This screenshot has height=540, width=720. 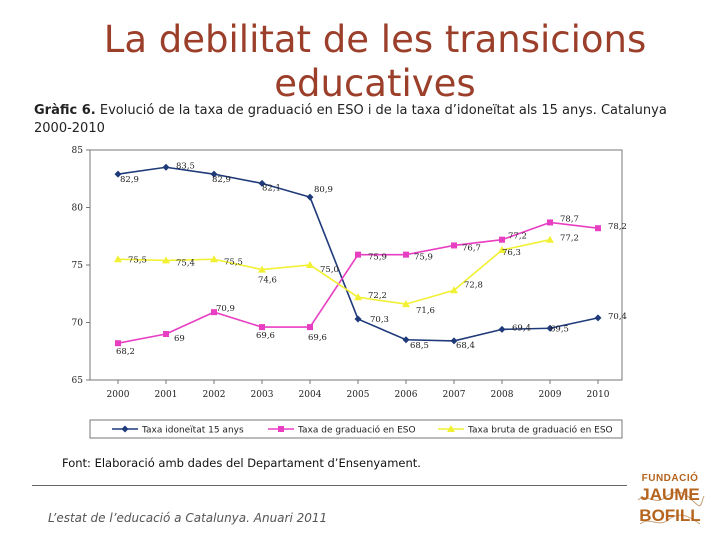 What do you see at coordinates (454, 395) in the screenshot?
I see `x-tick-label: 2007` at bounding box center [454, 395].